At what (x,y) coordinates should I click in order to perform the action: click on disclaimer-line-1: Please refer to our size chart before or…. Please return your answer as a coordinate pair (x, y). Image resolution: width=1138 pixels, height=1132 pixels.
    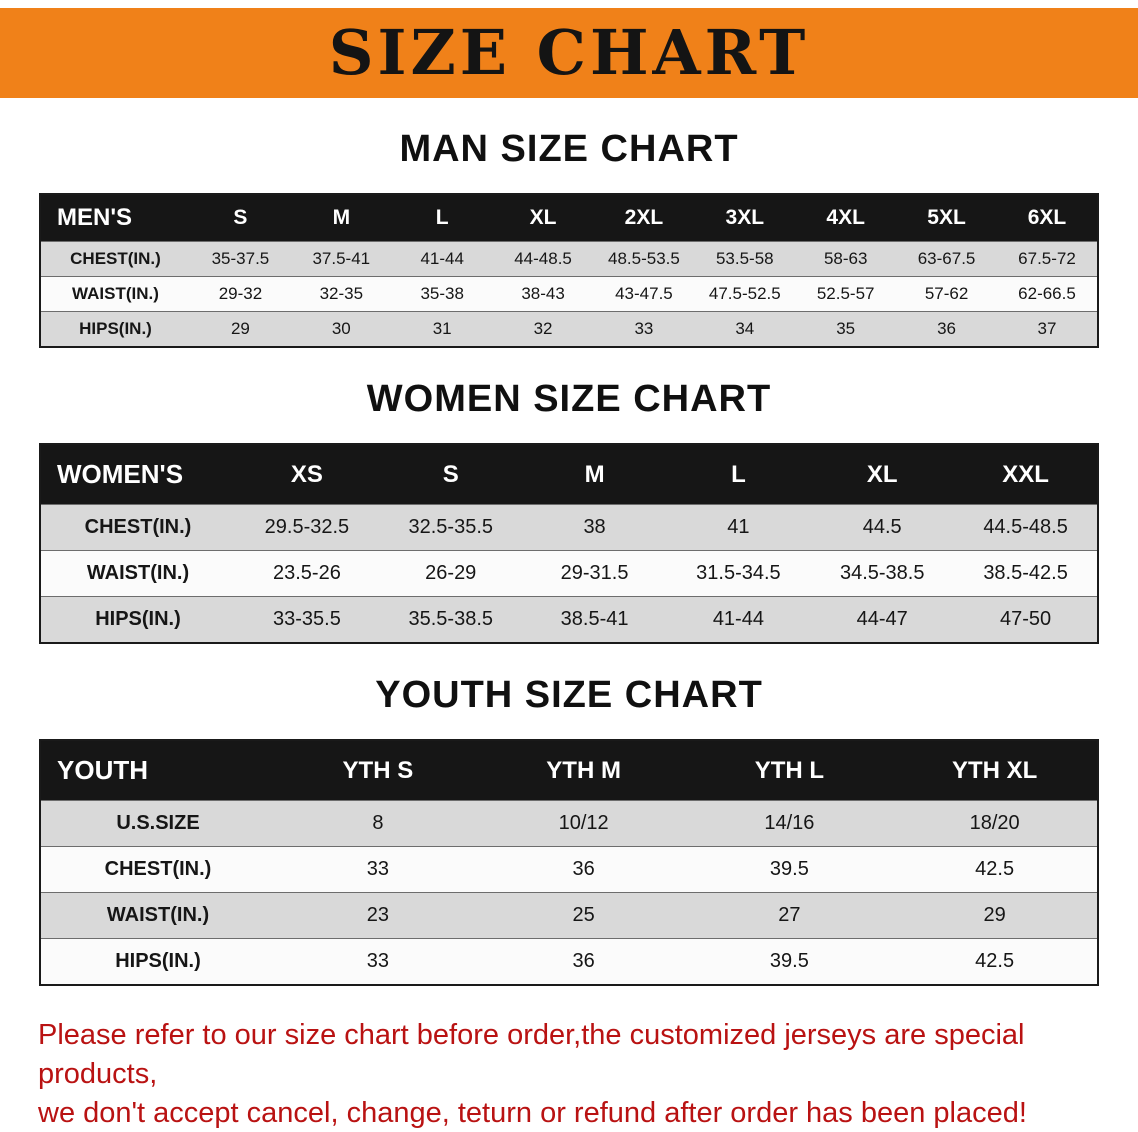
    Looking at the image, I should click on (531, 1055).